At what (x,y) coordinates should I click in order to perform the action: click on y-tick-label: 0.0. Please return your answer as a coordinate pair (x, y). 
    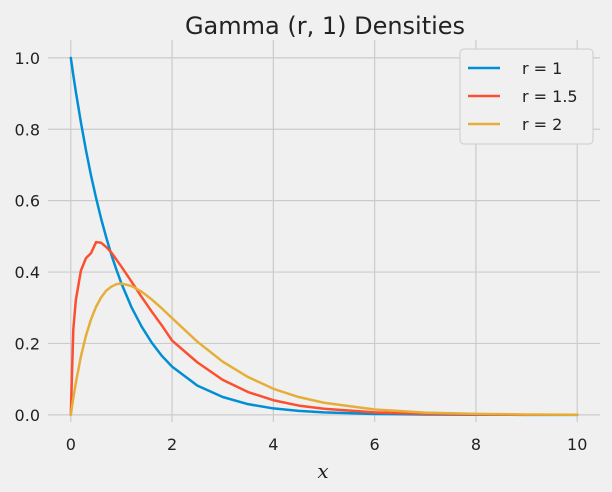
    Looking at the image, I should click on (27, 415).